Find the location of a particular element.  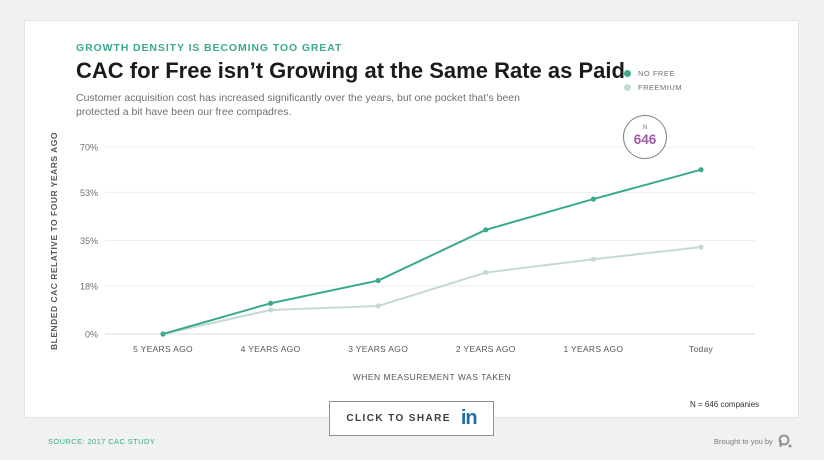

x-axis-title: WHEN MEASUREMENT WAS TAKEN is located at coordinates (432, 377).